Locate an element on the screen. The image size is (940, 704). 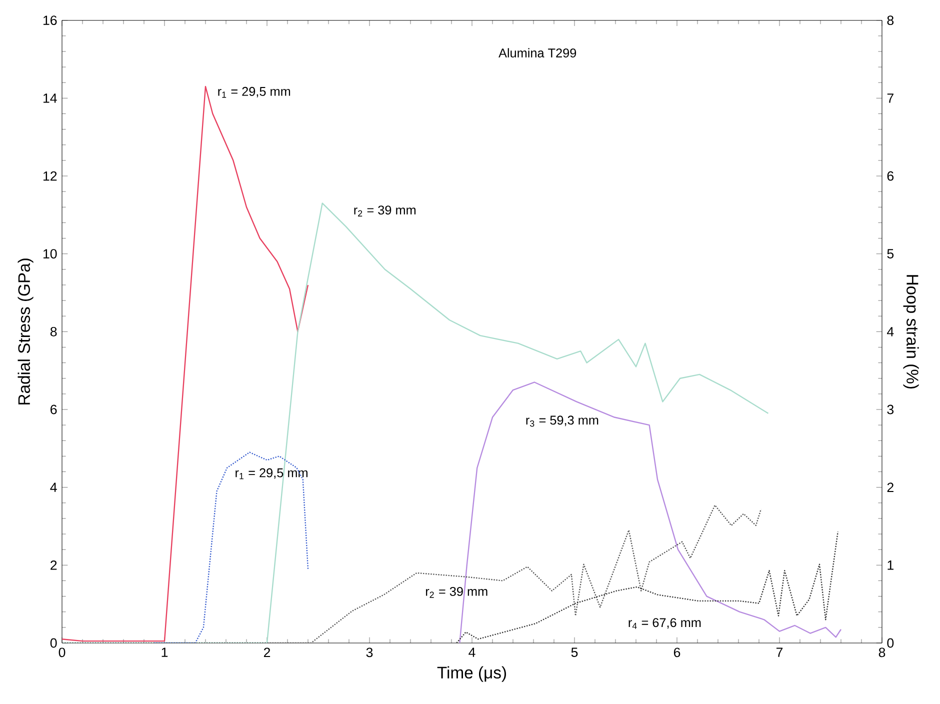
y-tick-label: 4 is located at coordinates (53, 487).